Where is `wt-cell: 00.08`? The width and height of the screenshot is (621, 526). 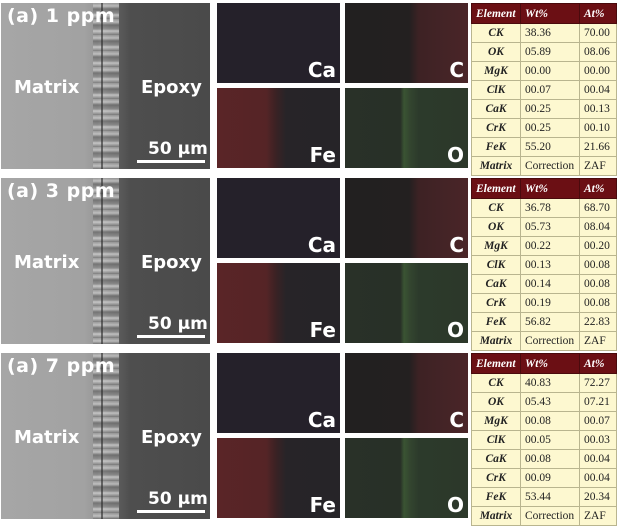
wt-cell: 00.08 is located at coordinates (550, 459).